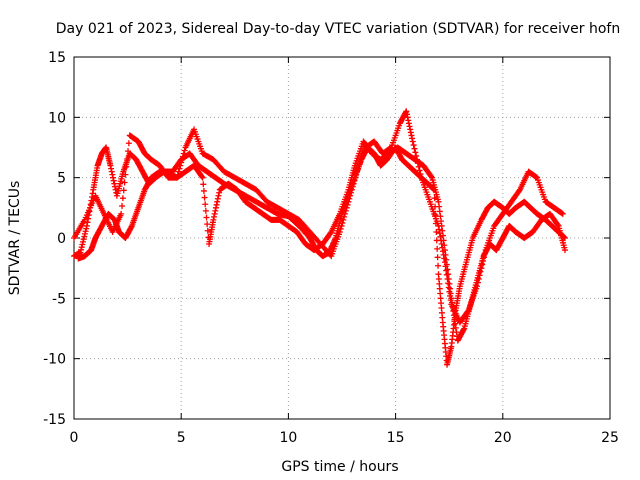 The image size is (640, 480). Describe the element at coordinates (288, 438) in the screenshot. I see `x-tick-label: 10` at that location.